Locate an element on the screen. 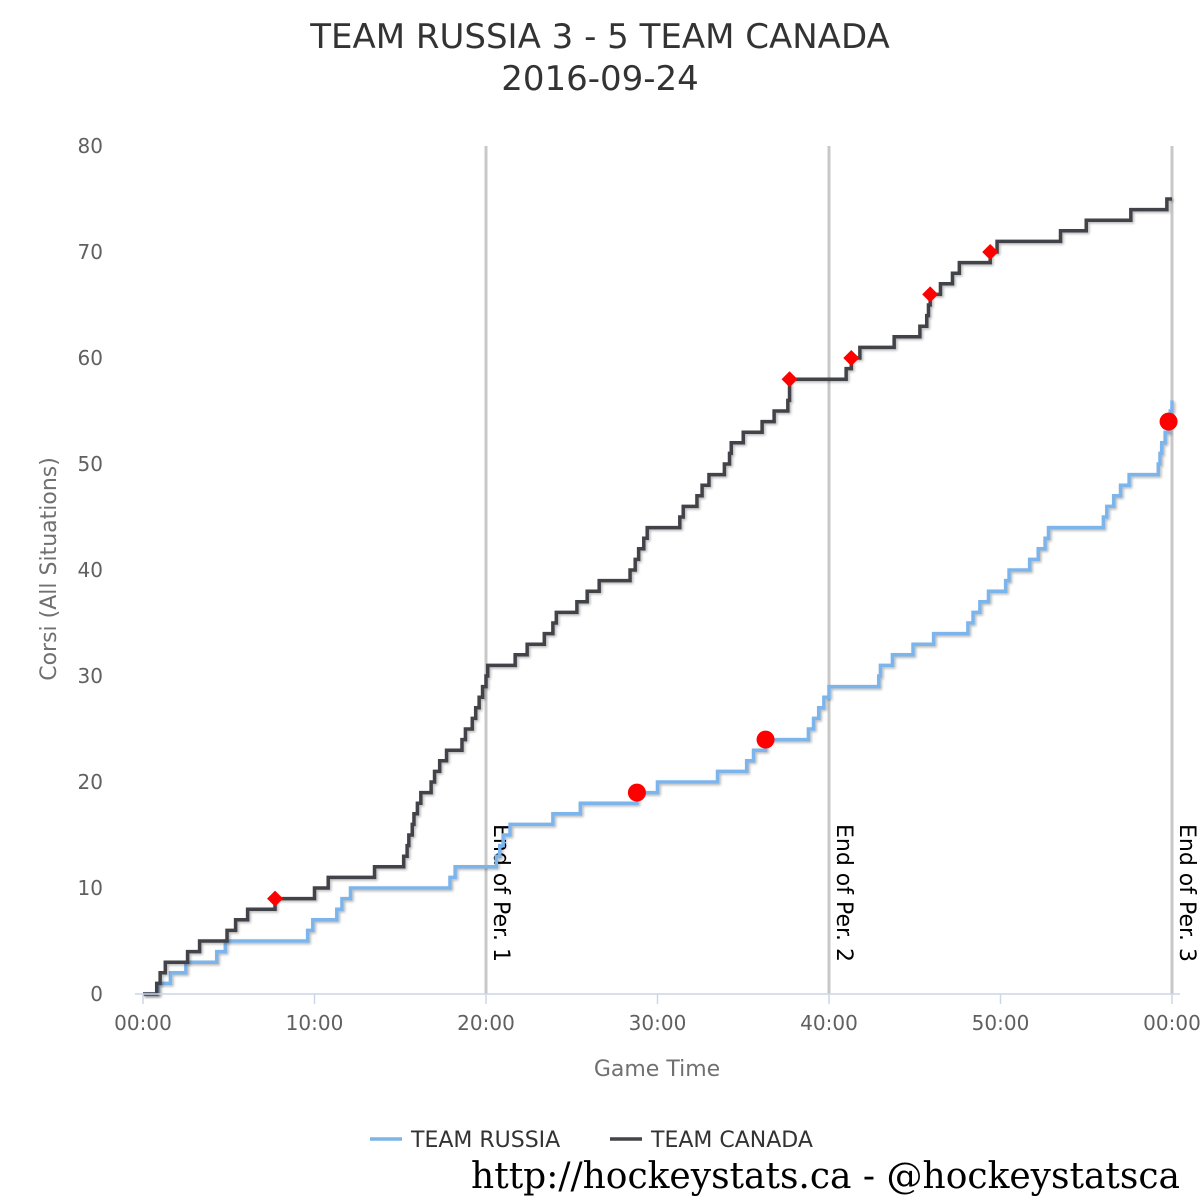  y-ticks: 0 10 20 30 40 50 60 70 80 is located at coordinates (90, 570).